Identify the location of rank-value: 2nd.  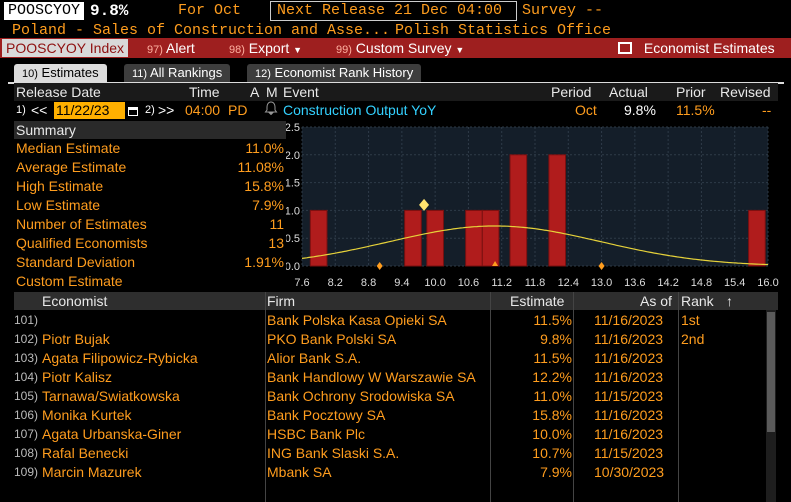
(693, 339).